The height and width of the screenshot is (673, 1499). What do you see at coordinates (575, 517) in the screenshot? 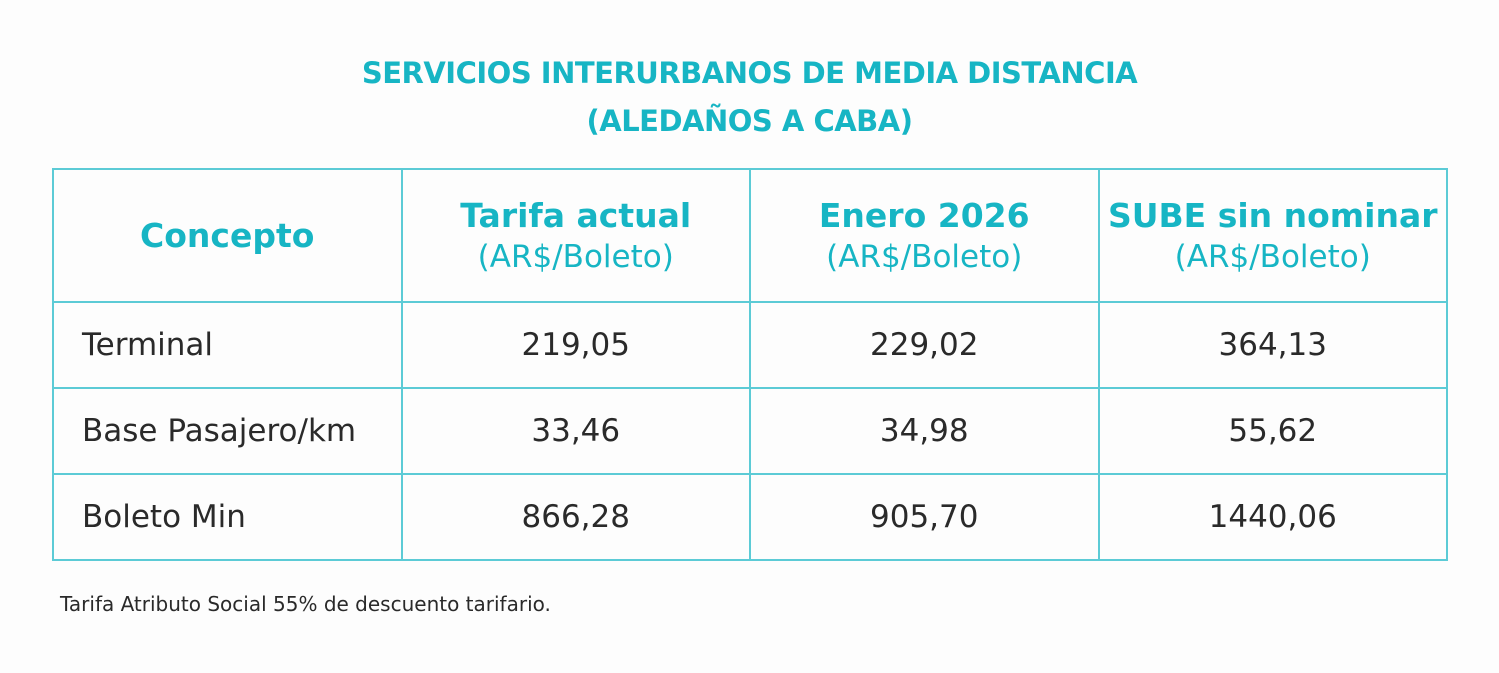
I see `cell-value: 866,28` at bounding box center [575, 517].